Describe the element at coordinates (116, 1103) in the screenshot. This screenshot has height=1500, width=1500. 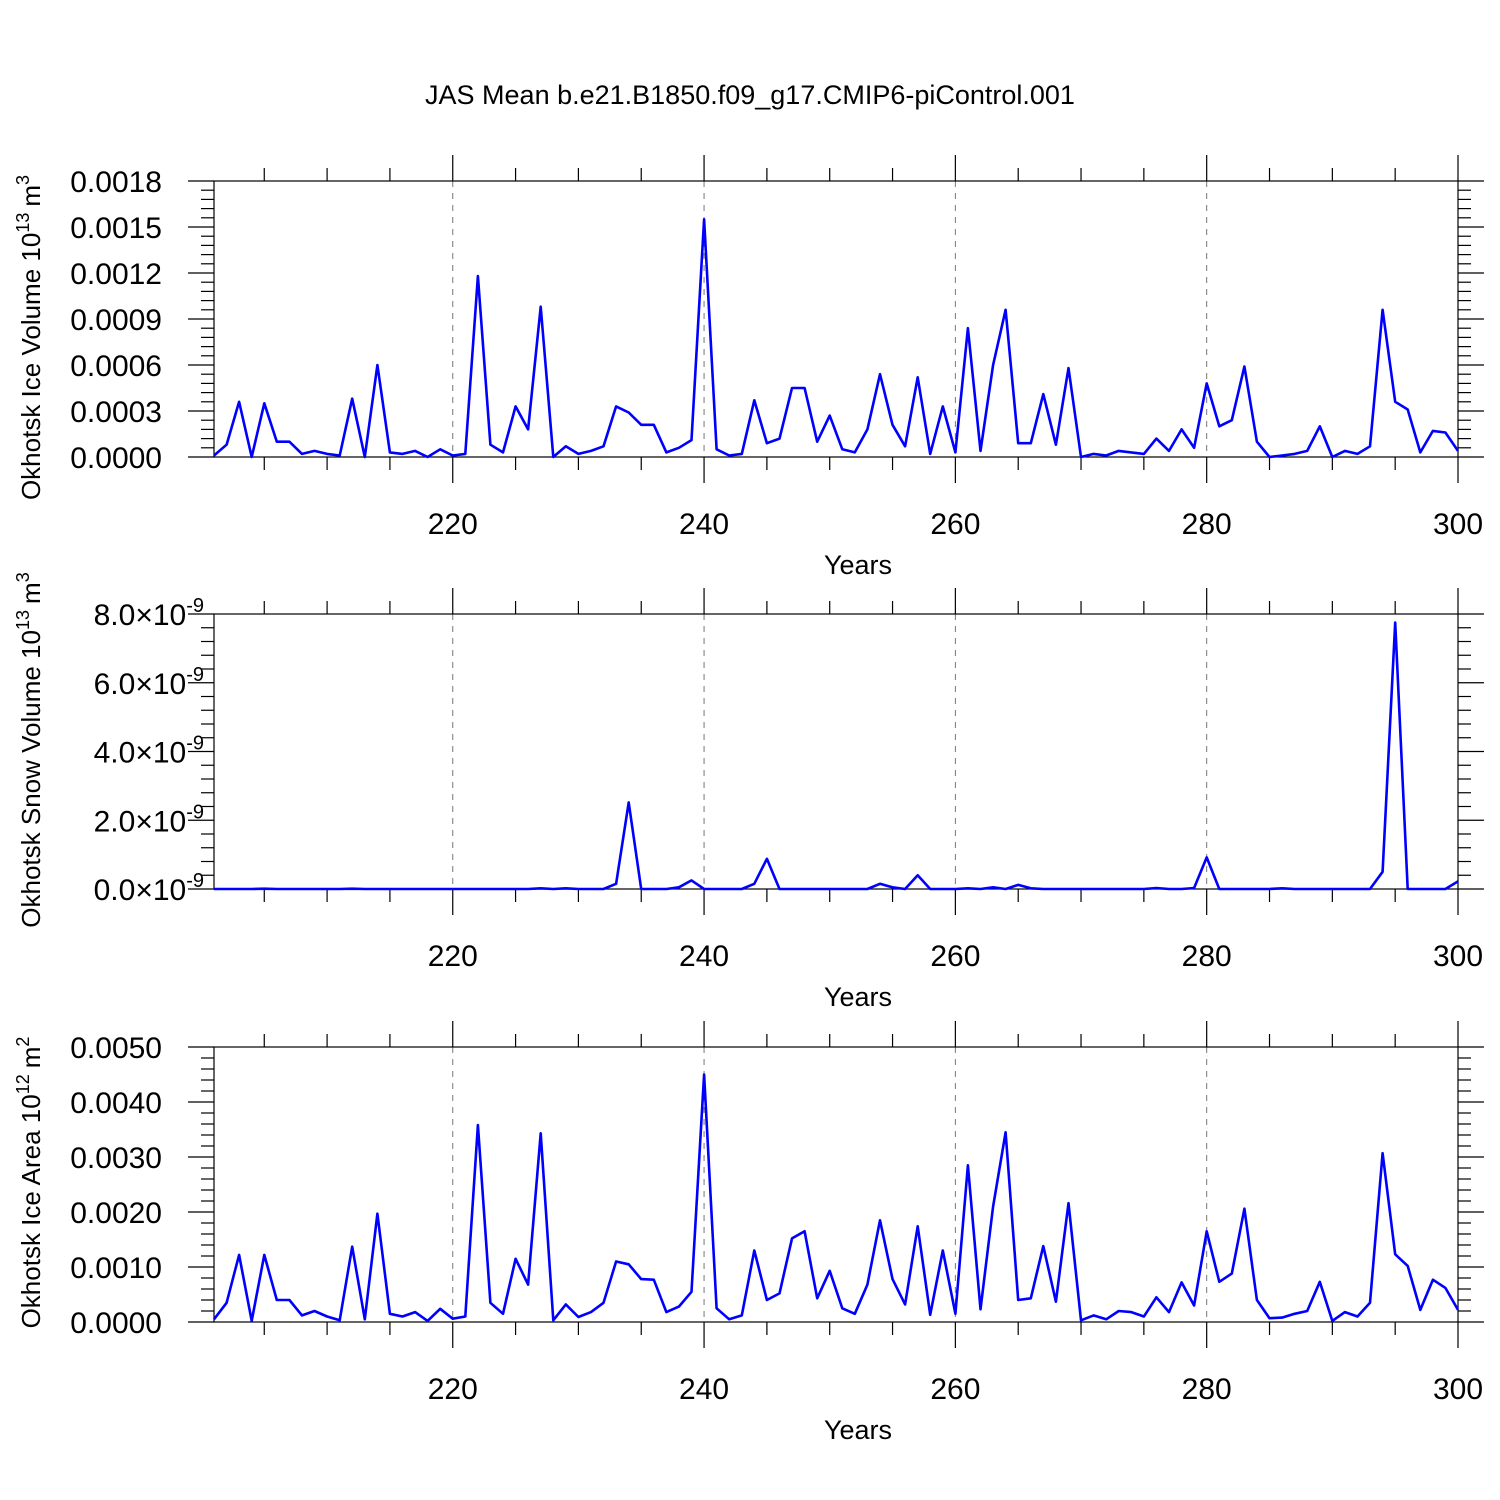
I see `y-tick-label: 0.0040` at that location.